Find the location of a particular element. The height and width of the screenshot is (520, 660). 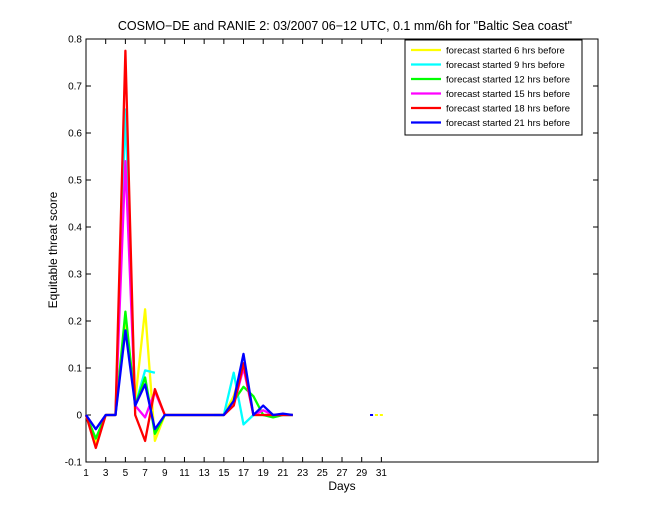

x-tick-label: 11 is located at coordinates (184, 473).